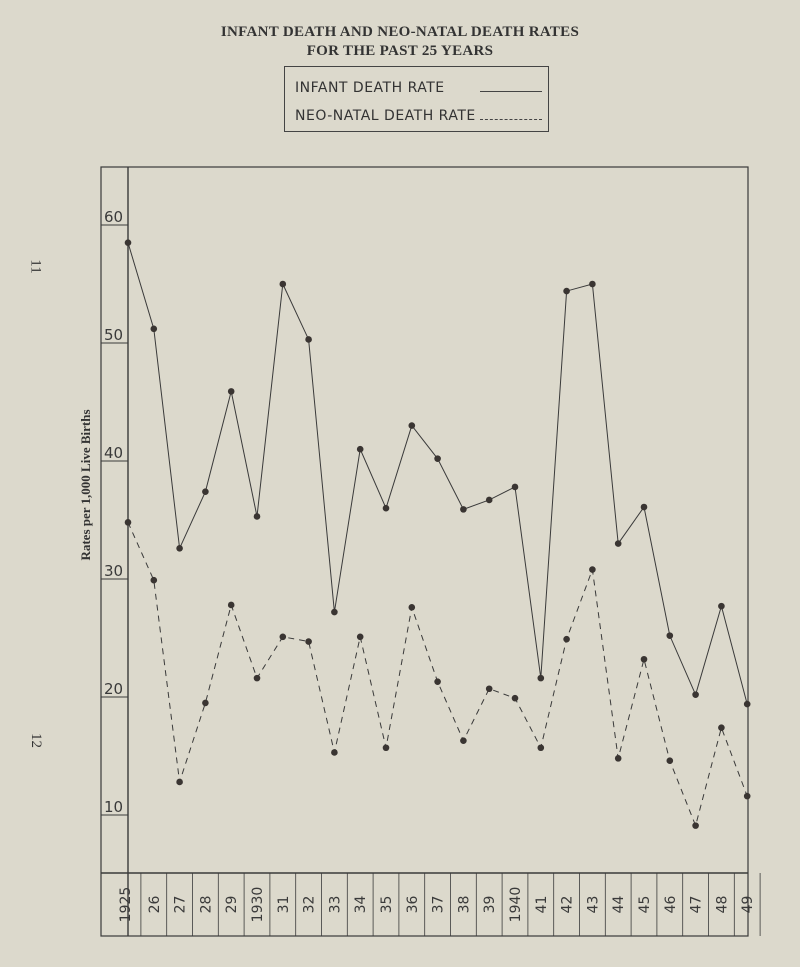 The height and width of the screenshot is (967, 800). Describe the element at coordinates (542, 905) in the screenshot. I see `x-tick-label: 41` at that location.